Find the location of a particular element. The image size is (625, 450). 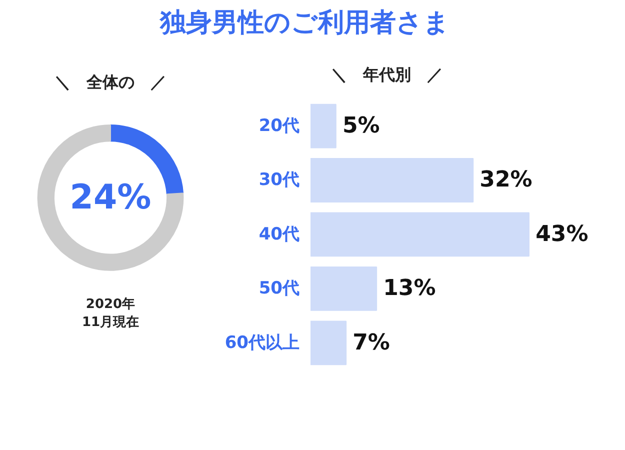

chart-subtitle: ＼ 全体の ／ is located at coordinates (110, 82).